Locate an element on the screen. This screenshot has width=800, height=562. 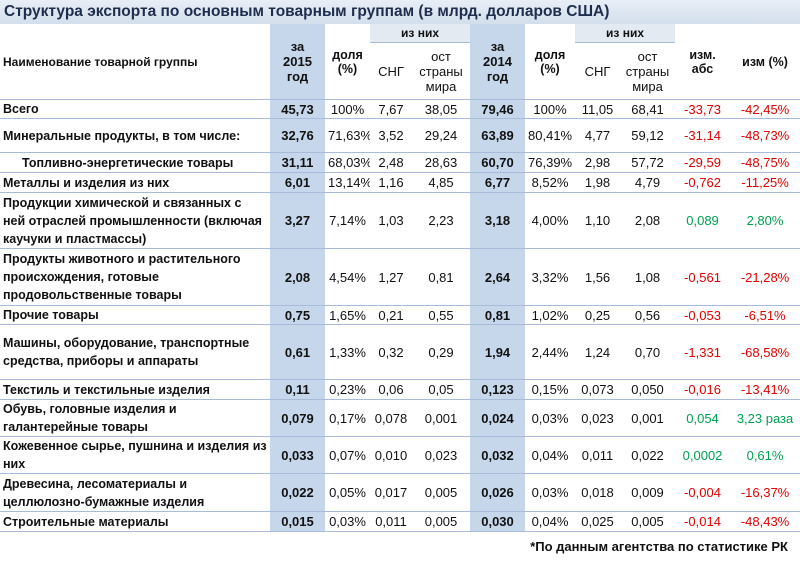
cell: 0,079 is located at coordinates (297, 418).